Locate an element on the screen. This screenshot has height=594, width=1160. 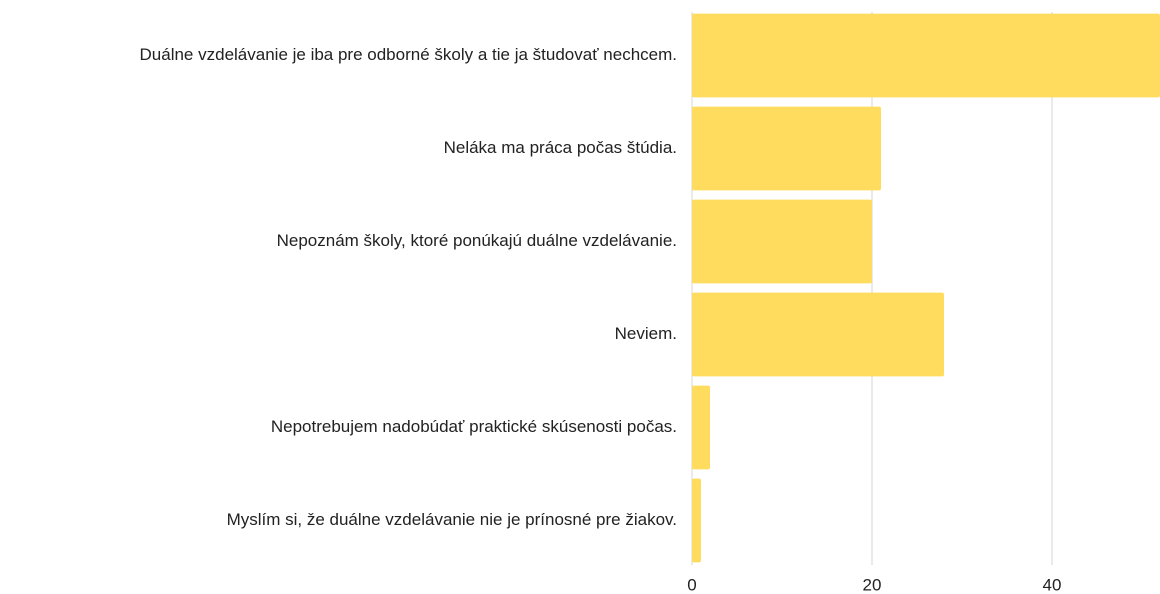
y-tick-label: Neviem. is located at coordinates (646, 333).